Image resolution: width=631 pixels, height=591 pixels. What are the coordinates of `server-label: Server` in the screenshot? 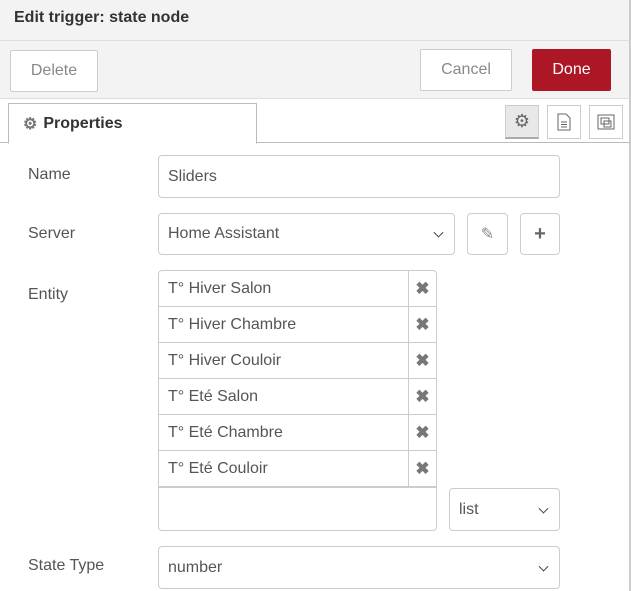 It's located at (52, 233).